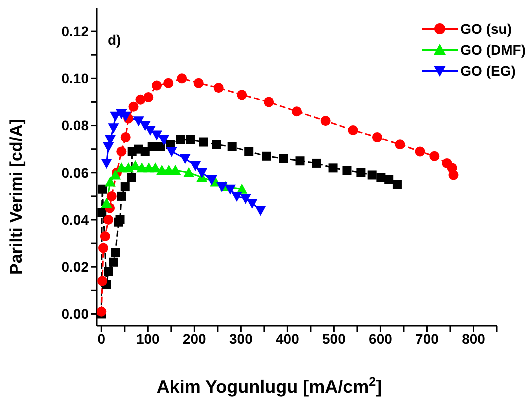 The height and width of the screenshot is (405, 528). What do you see at coordinates (474, 338) in the screenshot?
I see `x-tick-label: 800` at bounding box center [474, 338].